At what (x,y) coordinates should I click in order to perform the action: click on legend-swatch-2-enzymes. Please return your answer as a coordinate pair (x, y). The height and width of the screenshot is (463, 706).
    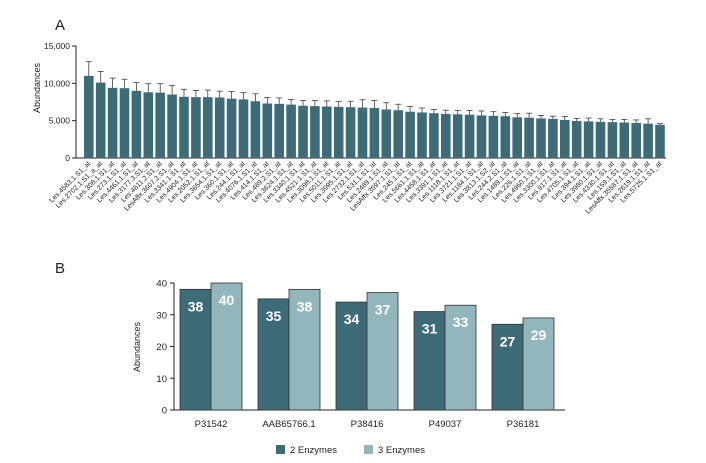
    Looking at the image, I should click on (280, 449).